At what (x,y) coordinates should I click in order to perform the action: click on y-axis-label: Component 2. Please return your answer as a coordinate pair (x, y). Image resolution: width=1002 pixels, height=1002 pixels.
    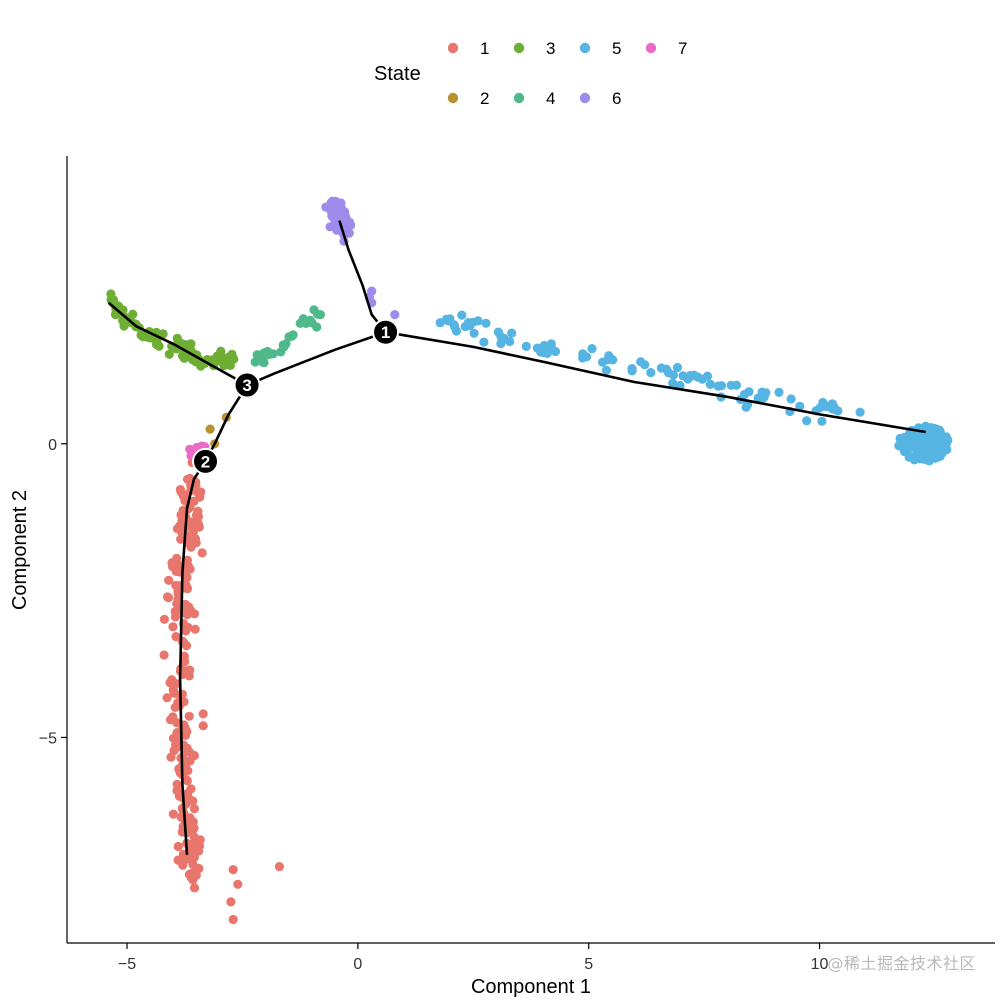
    Looking at the image, I should click on (20, 550).